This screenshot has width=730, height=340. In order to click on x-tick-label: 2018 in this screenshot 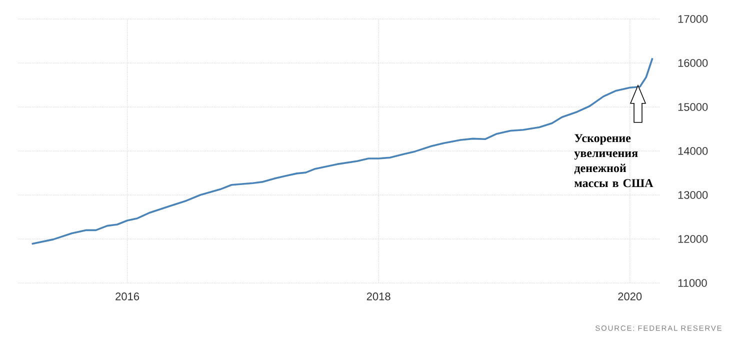, I will do `click(378, 296)`.